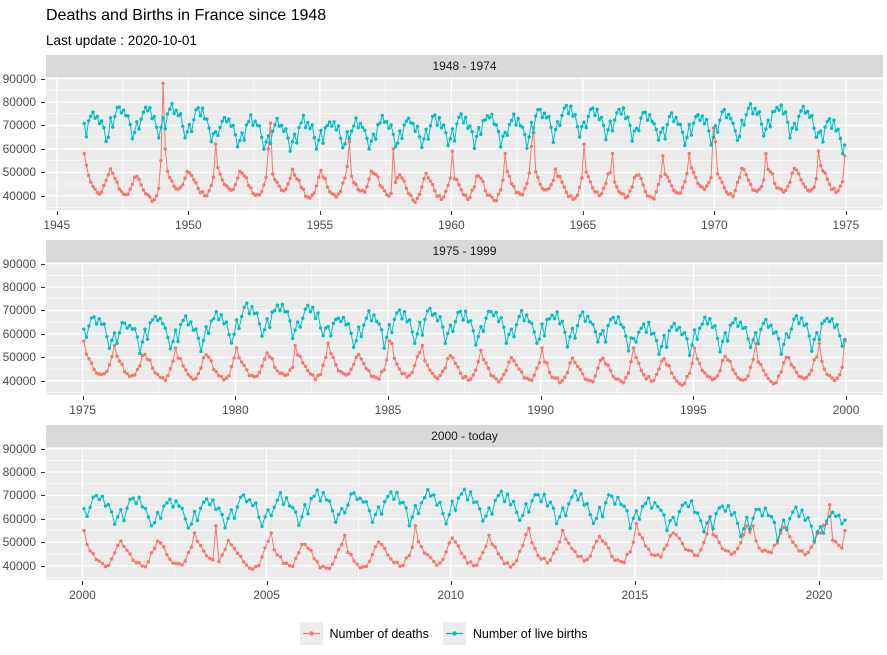 The width and height of the screenshot is (887, 655). Describe the element at coordinates (19, 472) in the screenshot. I see `y-tick-label: 80000` at that location.